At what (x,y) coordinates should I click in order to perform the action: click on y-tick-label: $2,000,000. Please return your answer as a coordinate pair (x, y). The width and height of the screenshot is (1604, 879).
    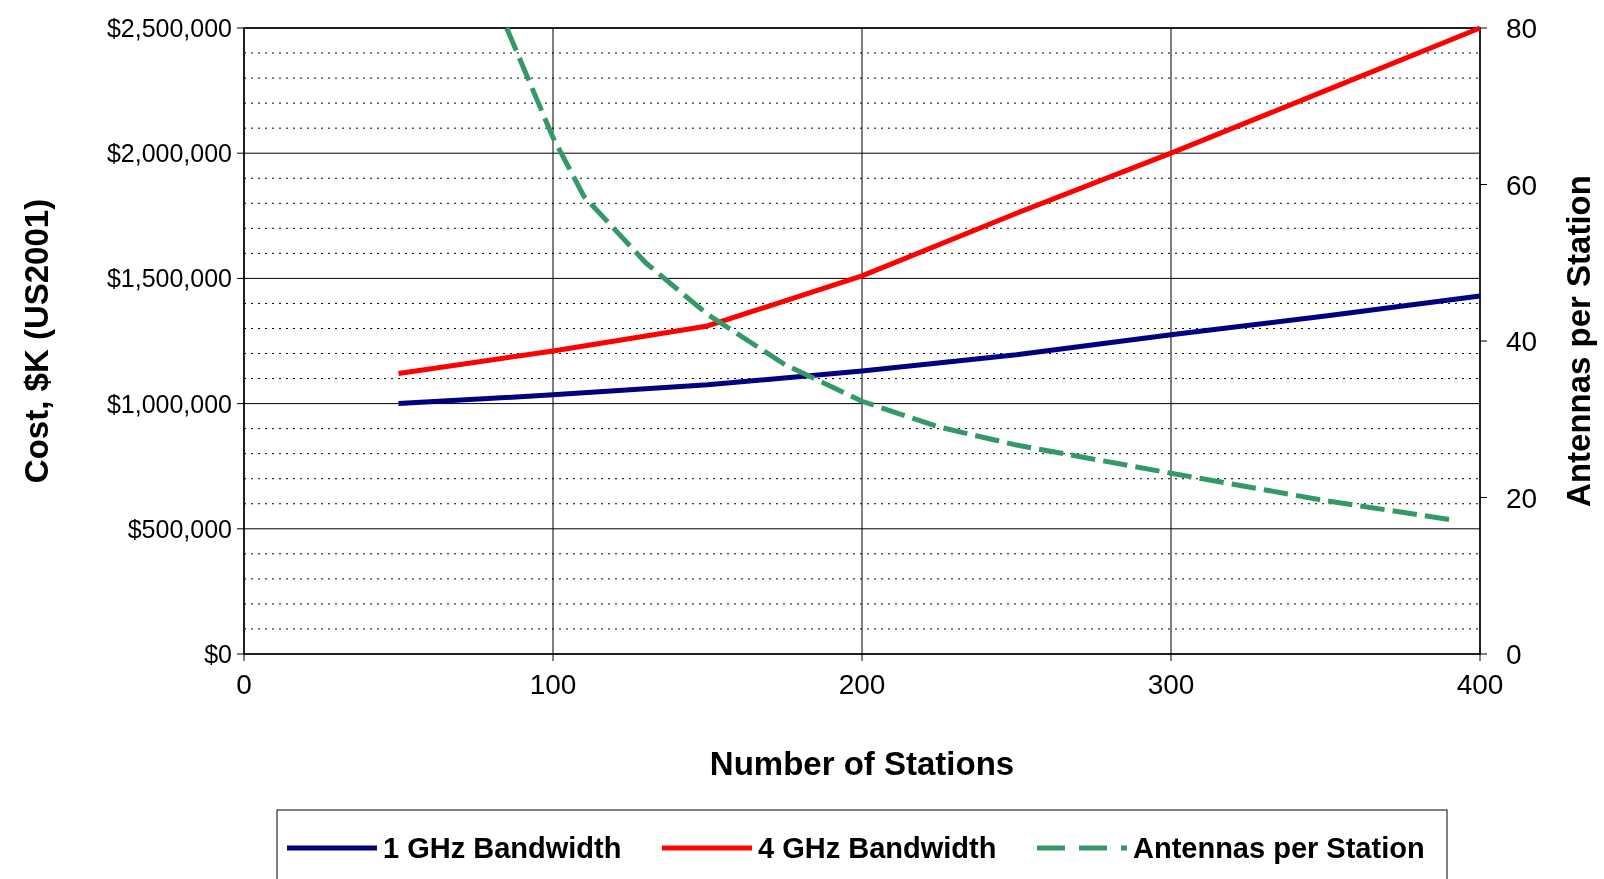
    Looking at the image, I should click on (169, 153).